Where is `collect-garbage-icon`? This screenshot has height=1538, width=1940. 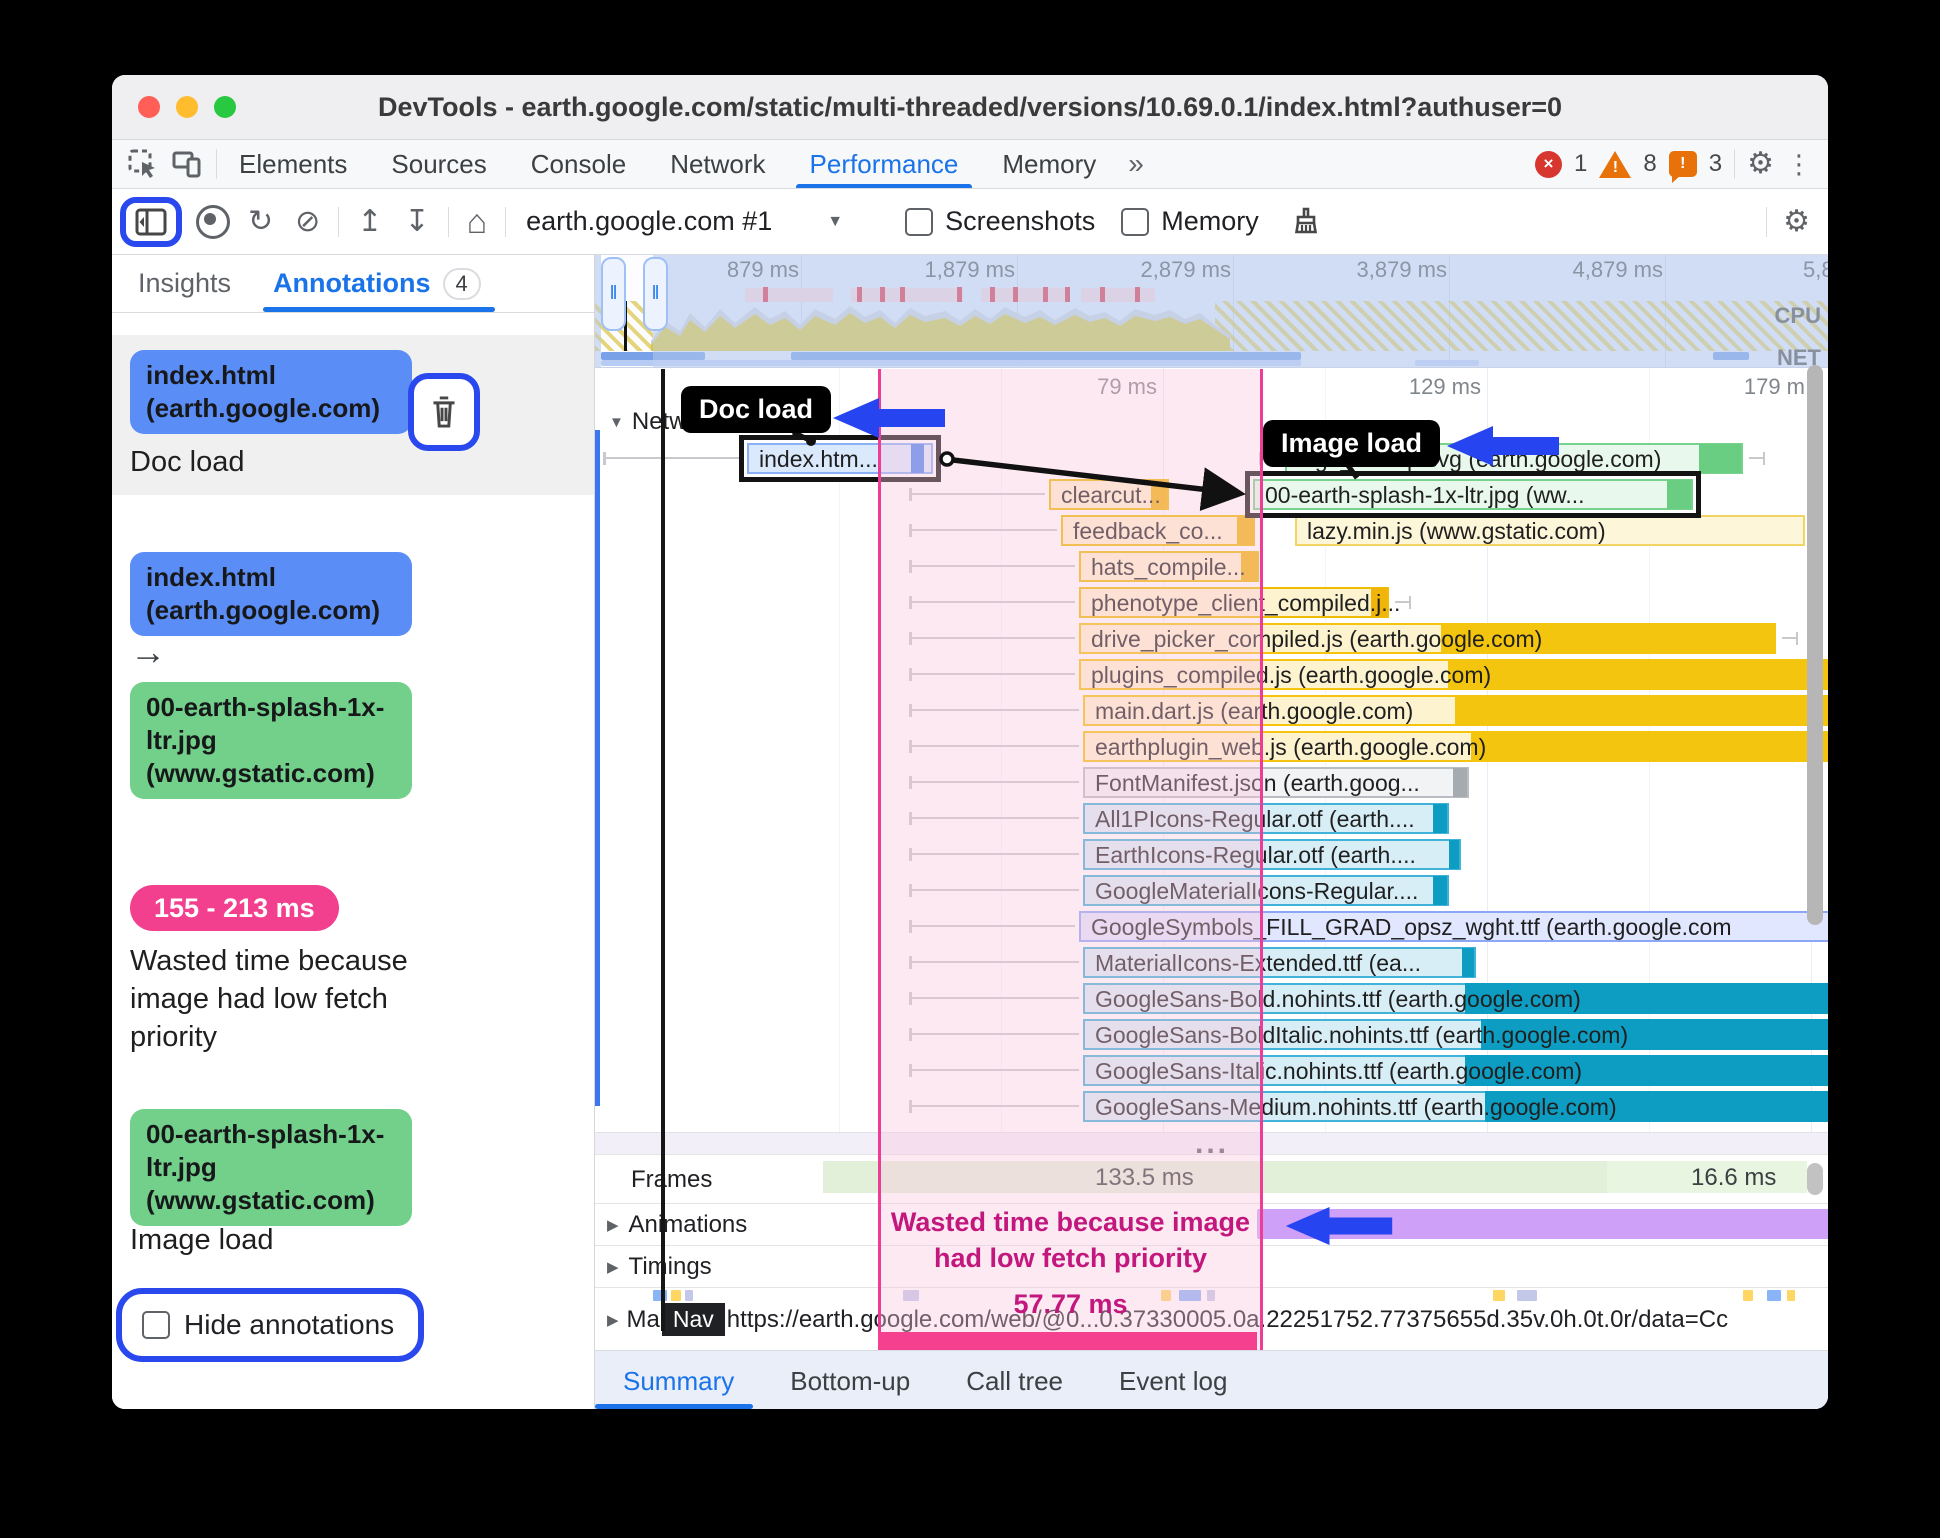 collect-garbage-icon is located at coordinates (1306, 222).